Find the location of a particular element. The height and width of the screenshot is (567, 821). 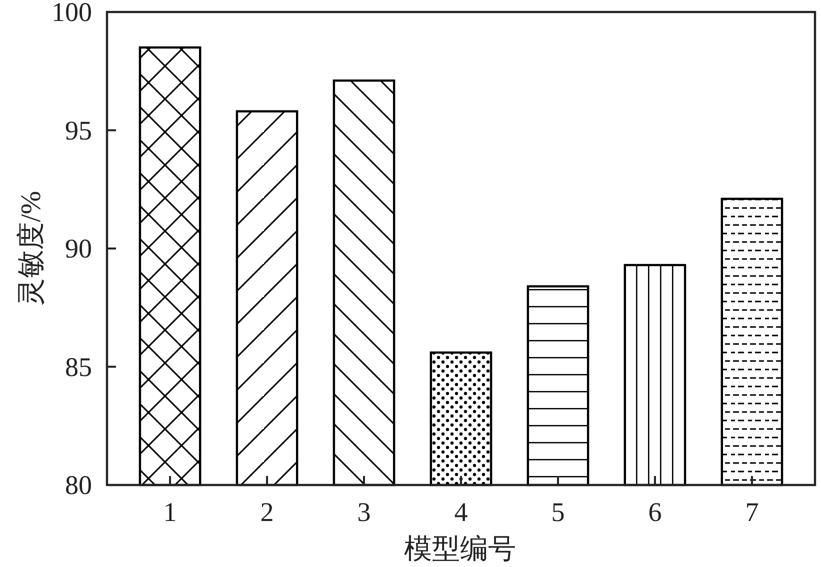

x-tick-label: 5 is located at coordinates (558, 512).